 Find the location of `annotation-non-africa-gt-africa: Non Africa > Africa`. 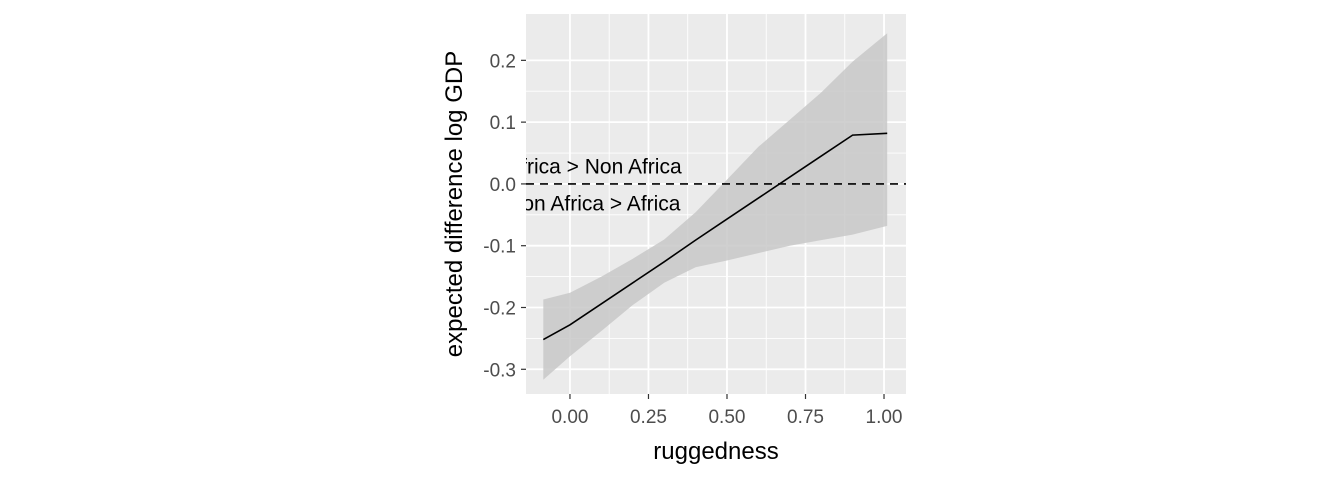

annotation-non-africa-gt-africa: Non Africa > Africa is located at coordinates (594, 204).